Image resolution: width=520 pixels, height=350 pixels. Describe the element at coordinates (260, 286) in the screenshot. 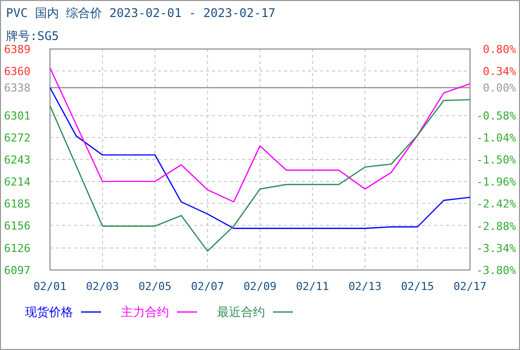

I see `x-tick-label: 02/09` at that location.